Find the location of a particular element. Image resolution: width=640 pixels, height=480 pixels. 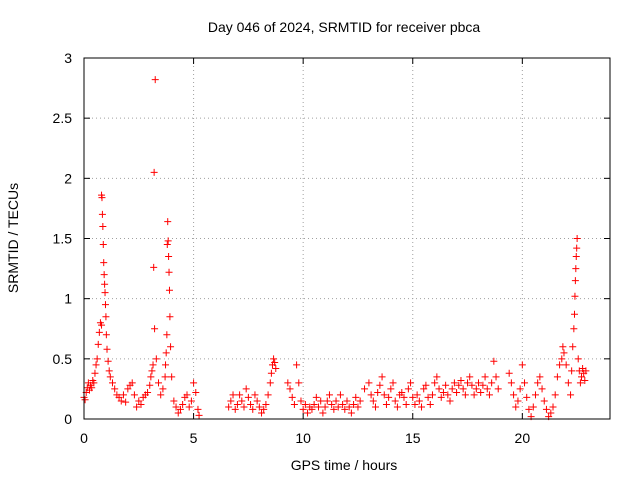

y-tick-label: 0 is located at coordinates (68, 419).